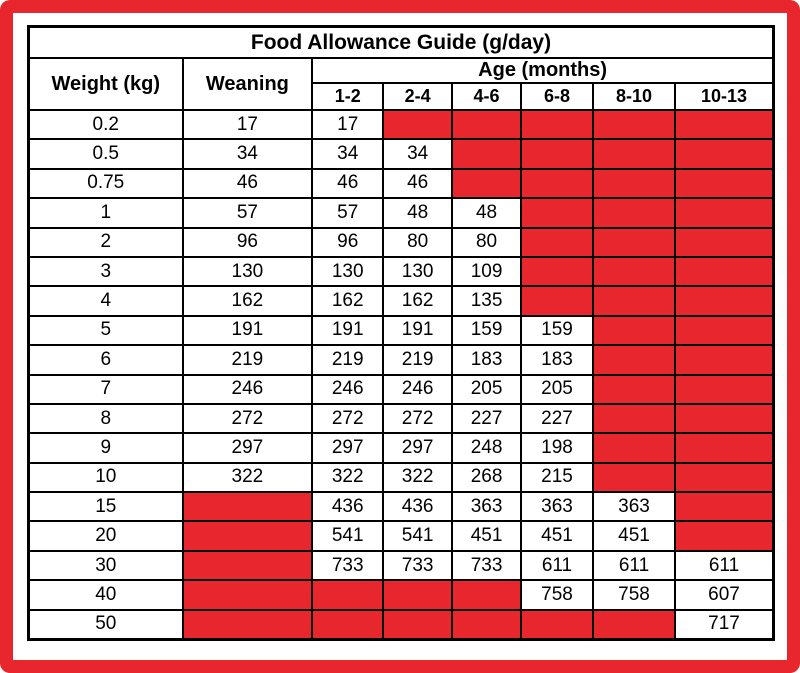 This screenshot has height=673, width=800. What do you see at coordinates (348, 477) in the screenshot?
I see `age-value-cell: 322` at bounding box center [348, 477].